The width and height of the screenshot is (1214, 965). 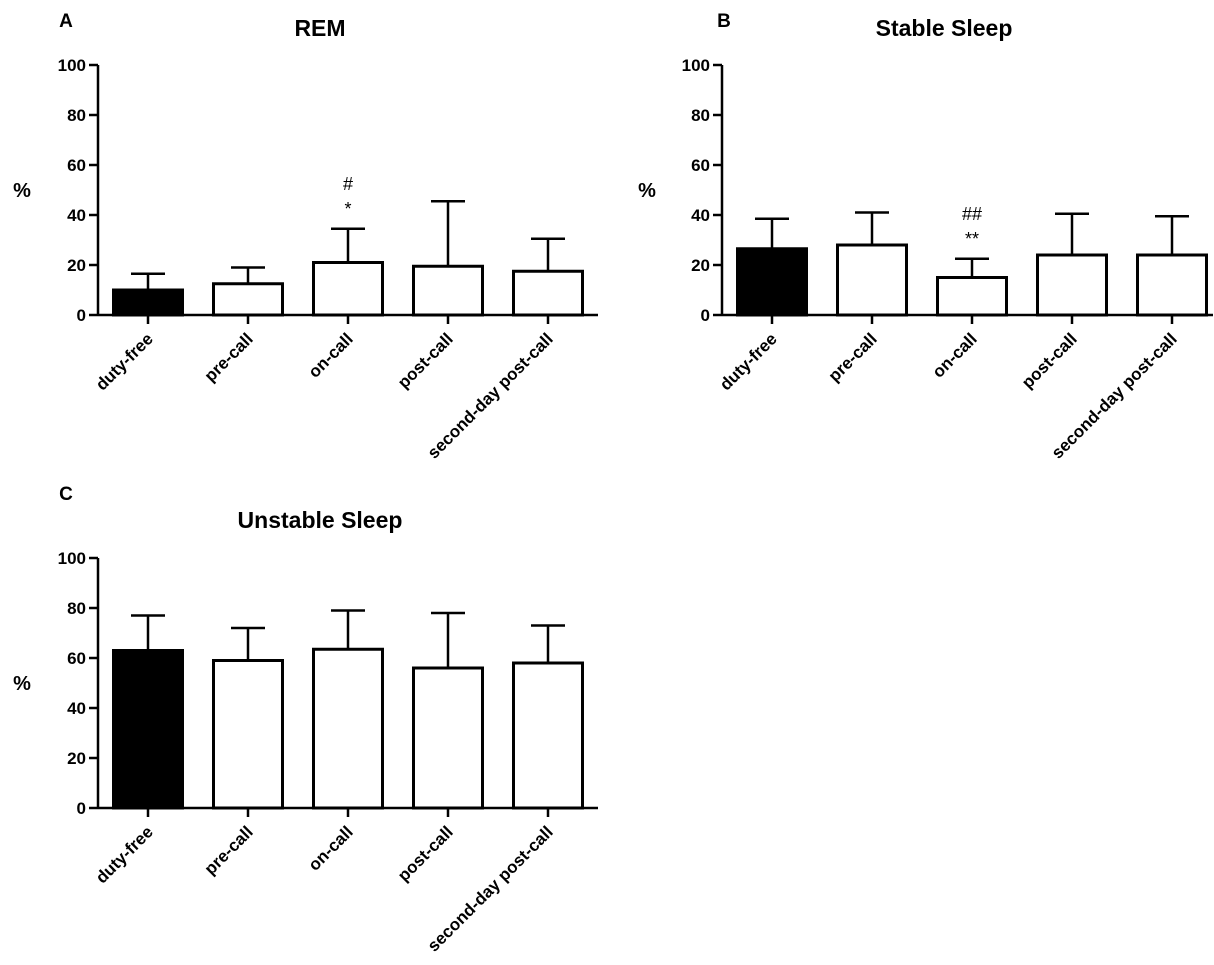 I want to click on significance-marker: **, so click(x=972, y=239).